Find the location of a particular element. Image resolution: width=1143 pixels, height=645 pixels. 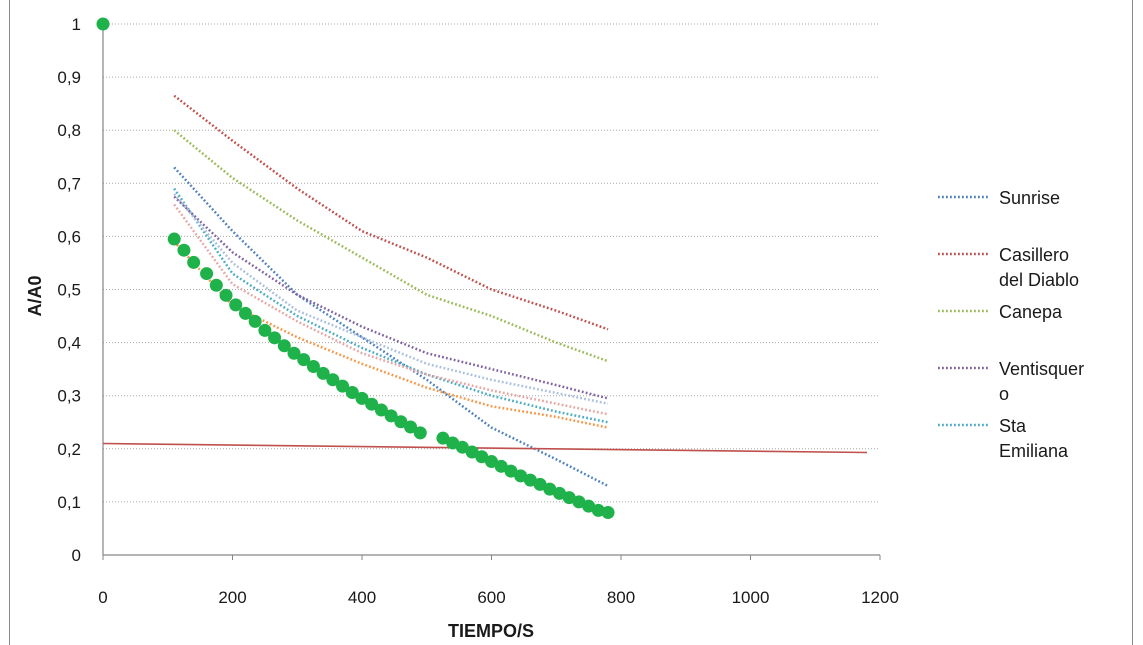

legend-label: Emiliana is located at coordinates (1034, 451).